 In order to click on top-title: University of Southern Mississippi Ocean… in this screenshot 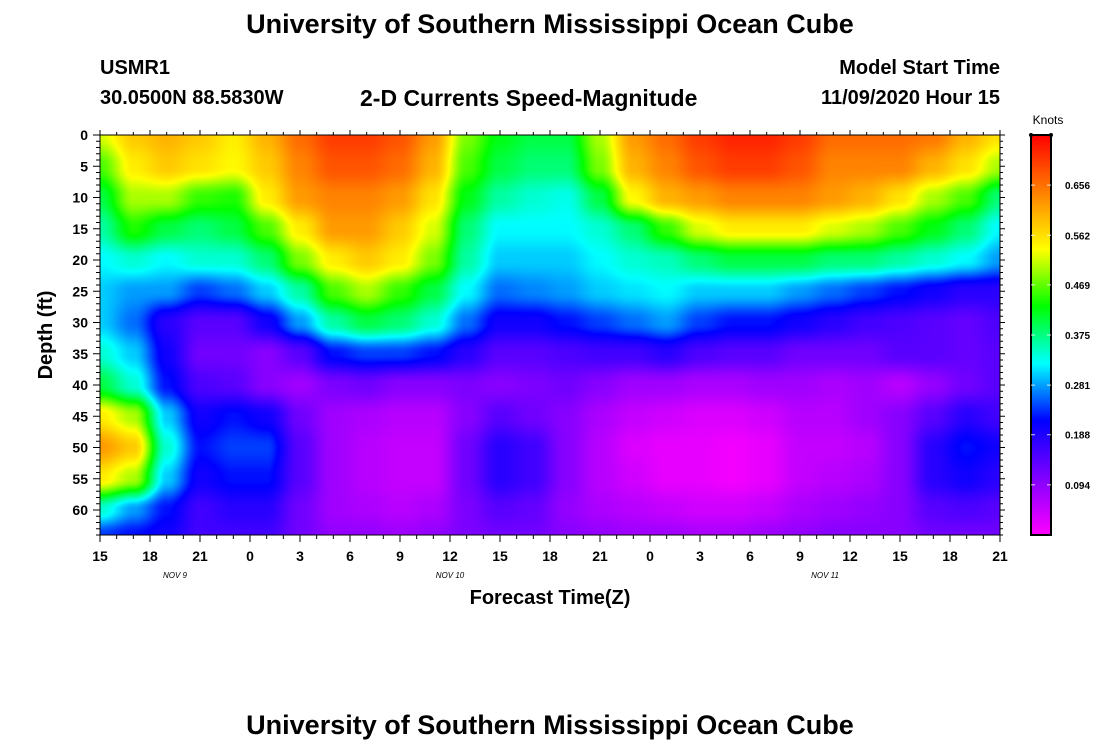, I will do `click(550, 24)`.